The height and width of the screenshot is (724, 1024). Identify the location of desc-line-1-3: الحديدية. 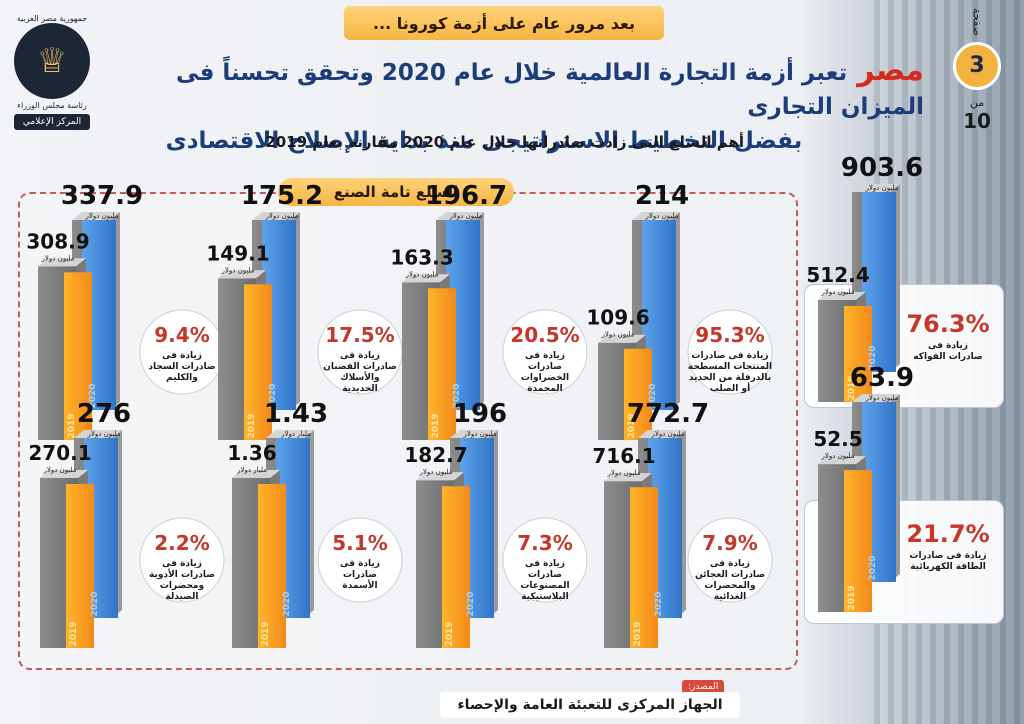
(360, 389).